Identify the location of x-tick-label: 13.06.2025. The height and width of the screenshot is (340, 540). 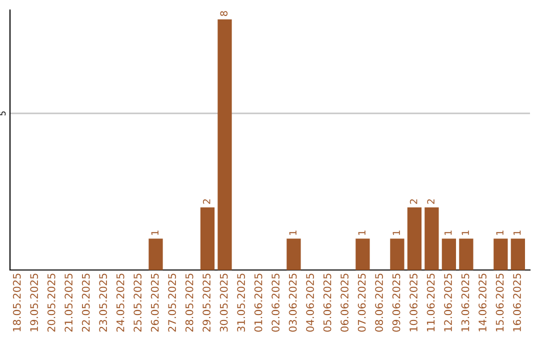
(465, 303).